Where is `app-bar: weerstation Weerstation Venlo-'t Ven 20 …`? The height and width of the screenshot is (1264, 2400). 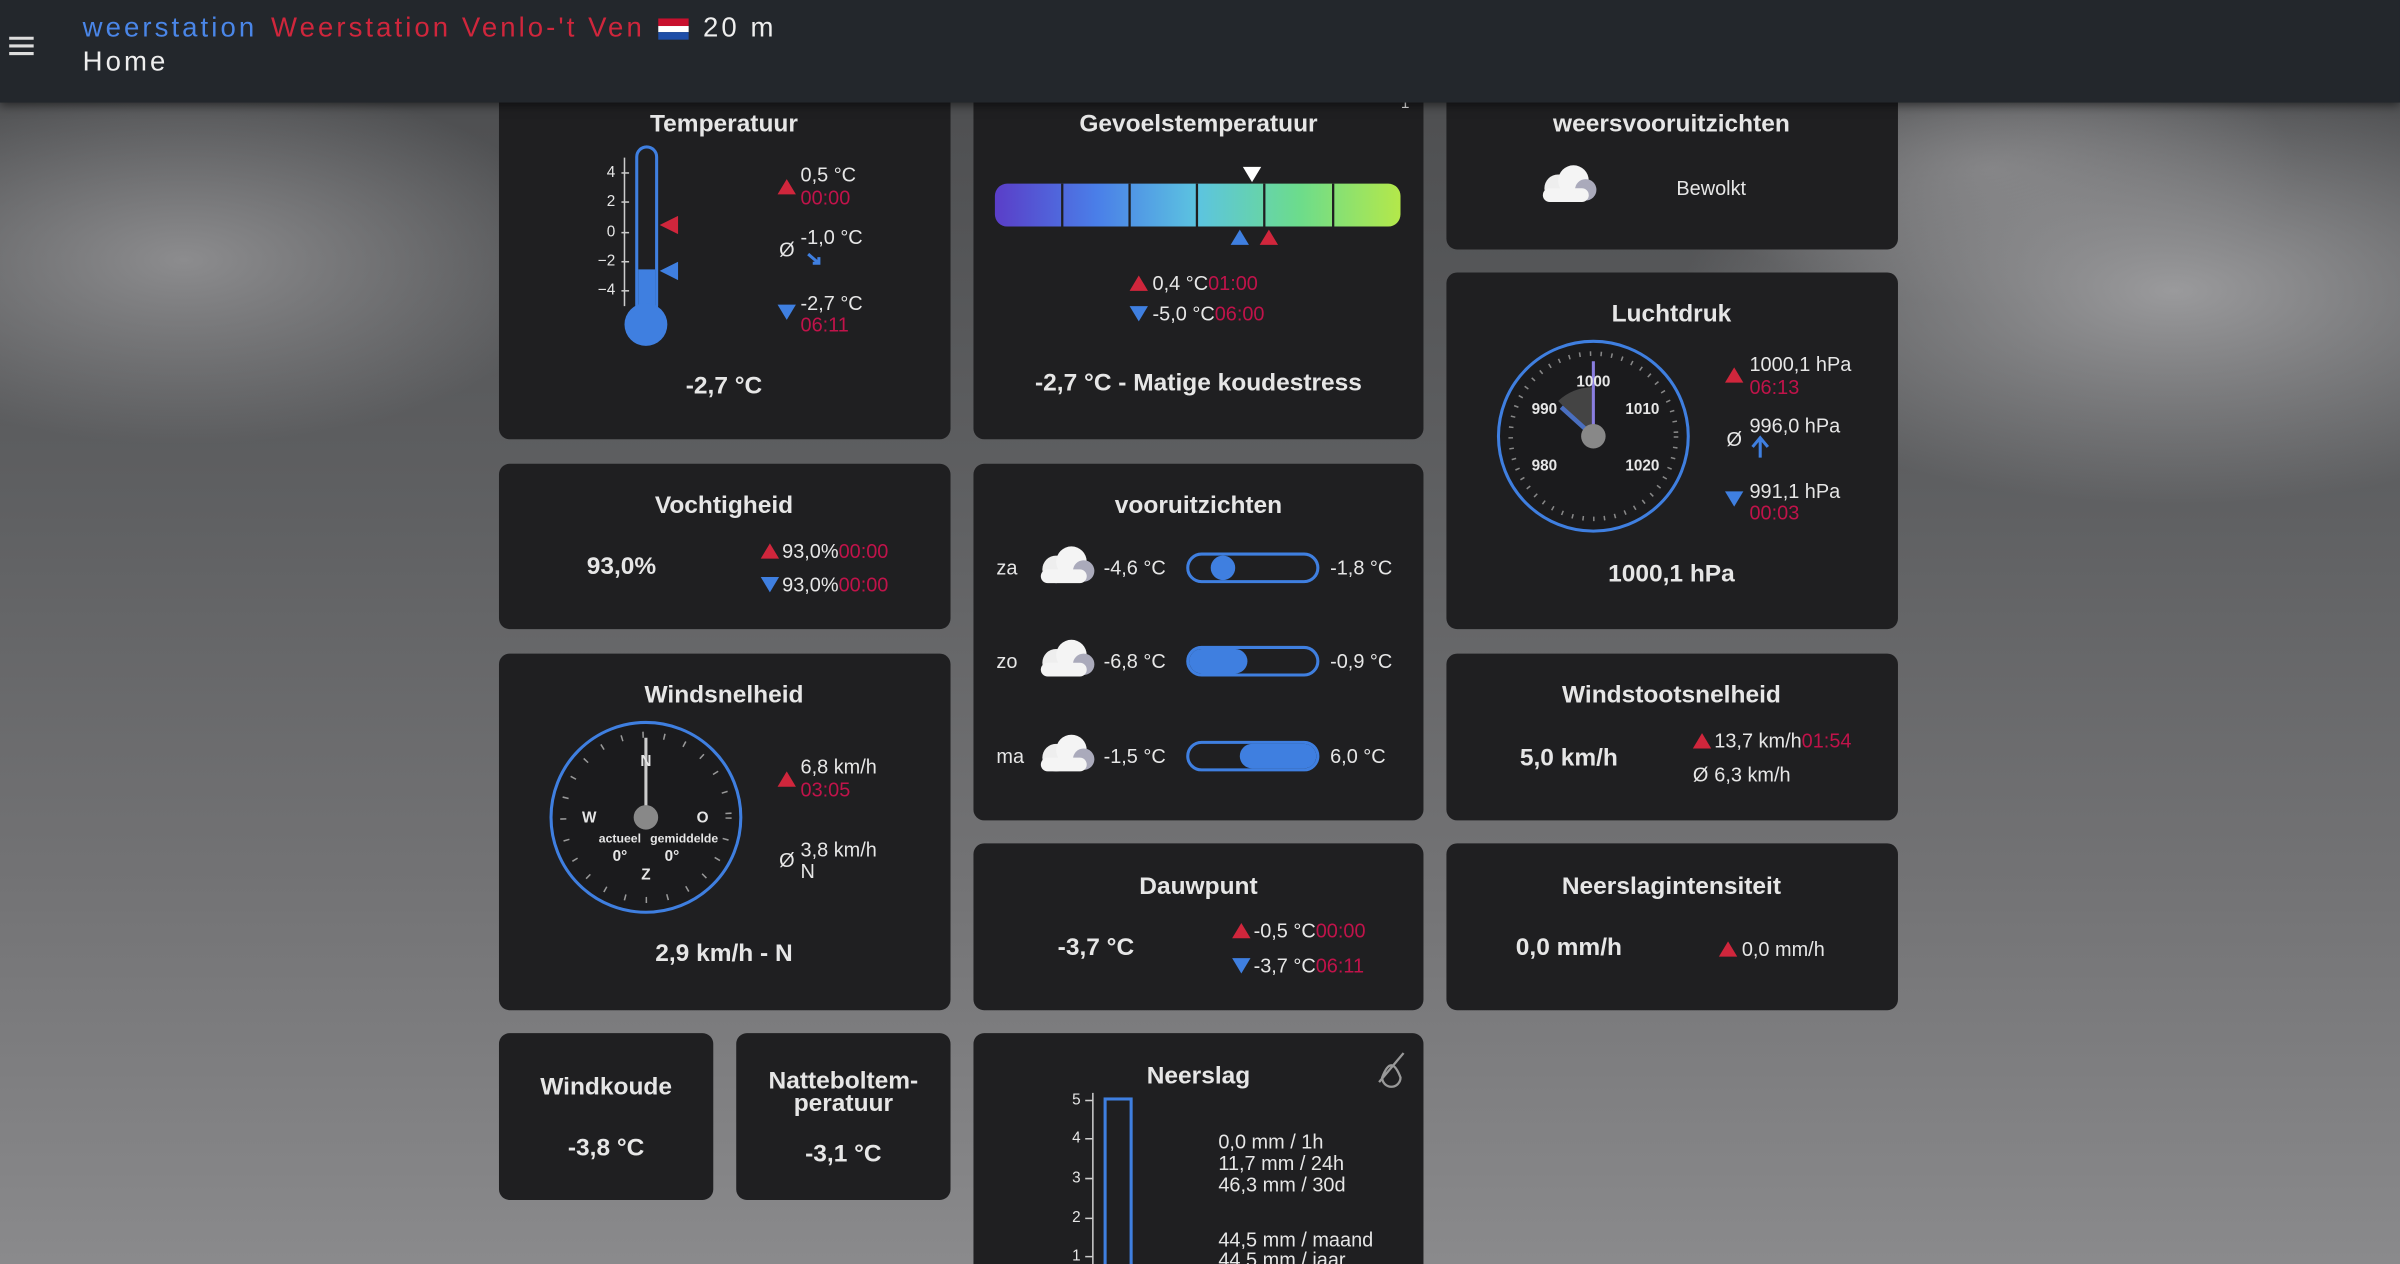 app-bar: weerstation Weerstation Venlo-'t Ven 20 … is located at coordinates (1200, 51).